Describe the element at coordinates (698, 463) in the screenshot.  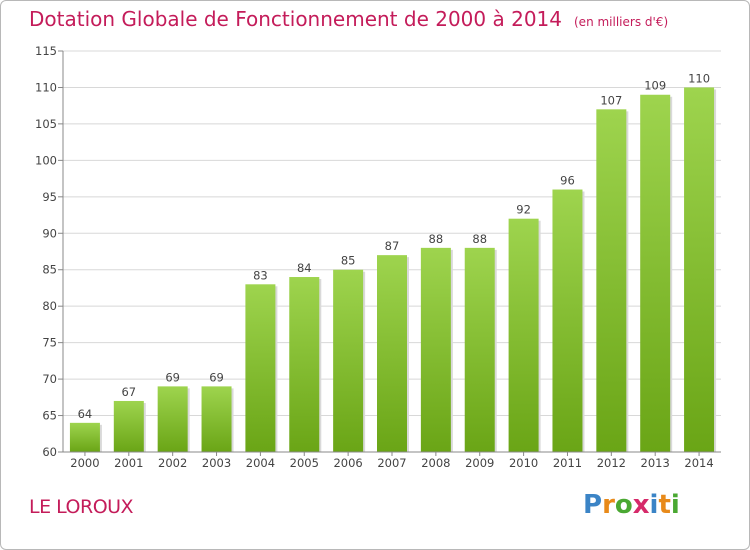
I see `x-tick-label: 2014` at that location.